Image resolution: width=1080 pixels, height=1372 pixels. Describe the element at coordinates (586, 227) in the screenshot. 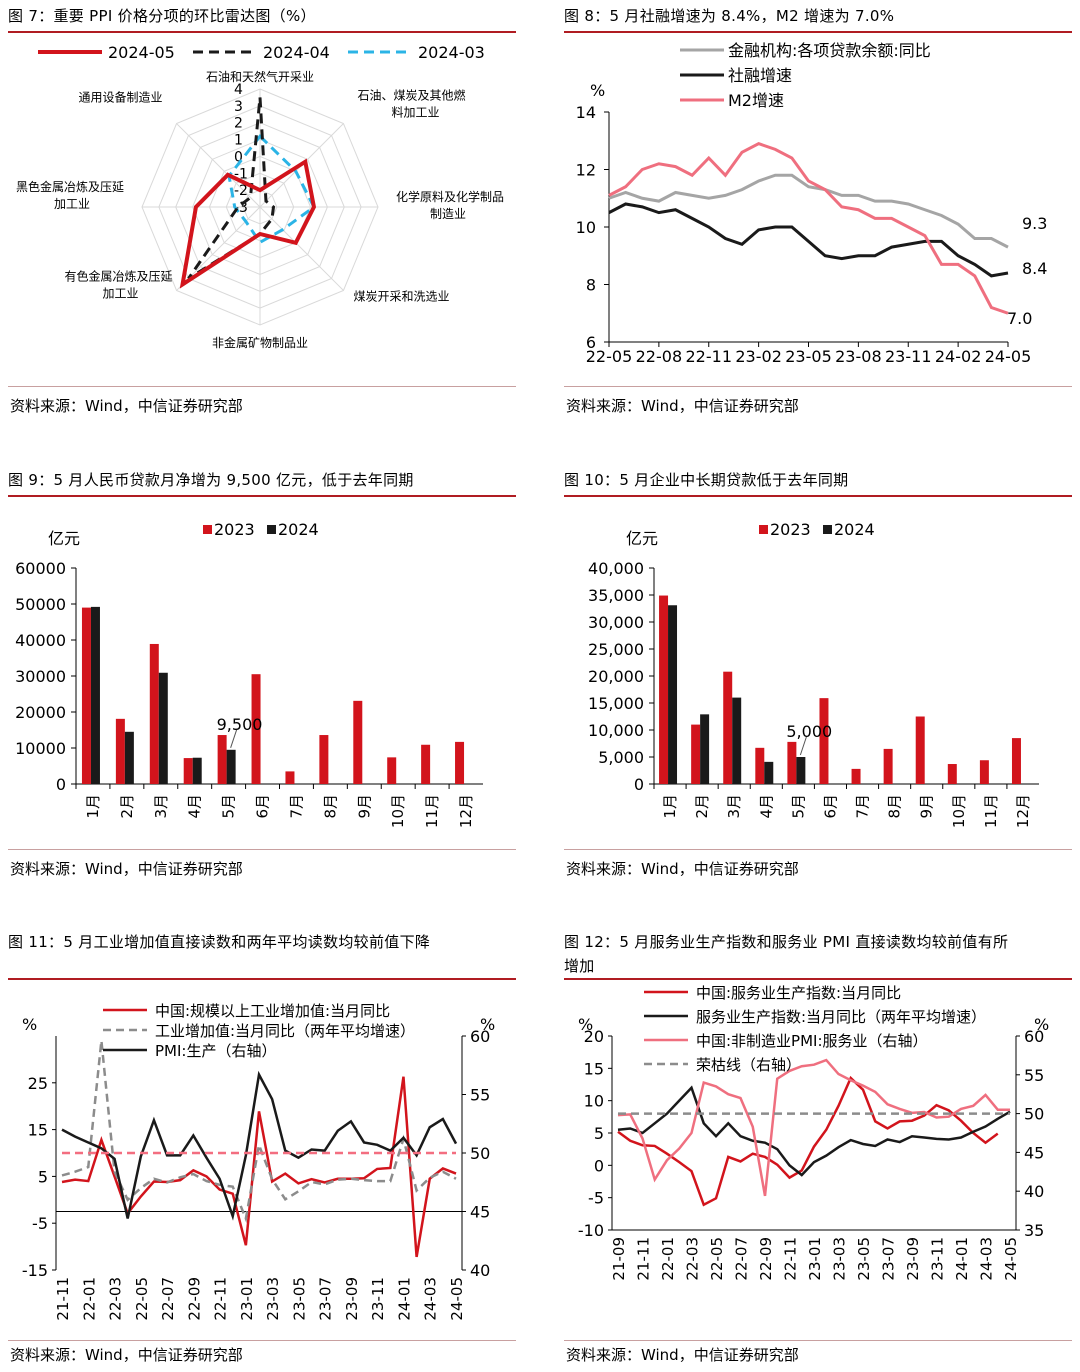

I see `y-tick-label: 10` at that location.